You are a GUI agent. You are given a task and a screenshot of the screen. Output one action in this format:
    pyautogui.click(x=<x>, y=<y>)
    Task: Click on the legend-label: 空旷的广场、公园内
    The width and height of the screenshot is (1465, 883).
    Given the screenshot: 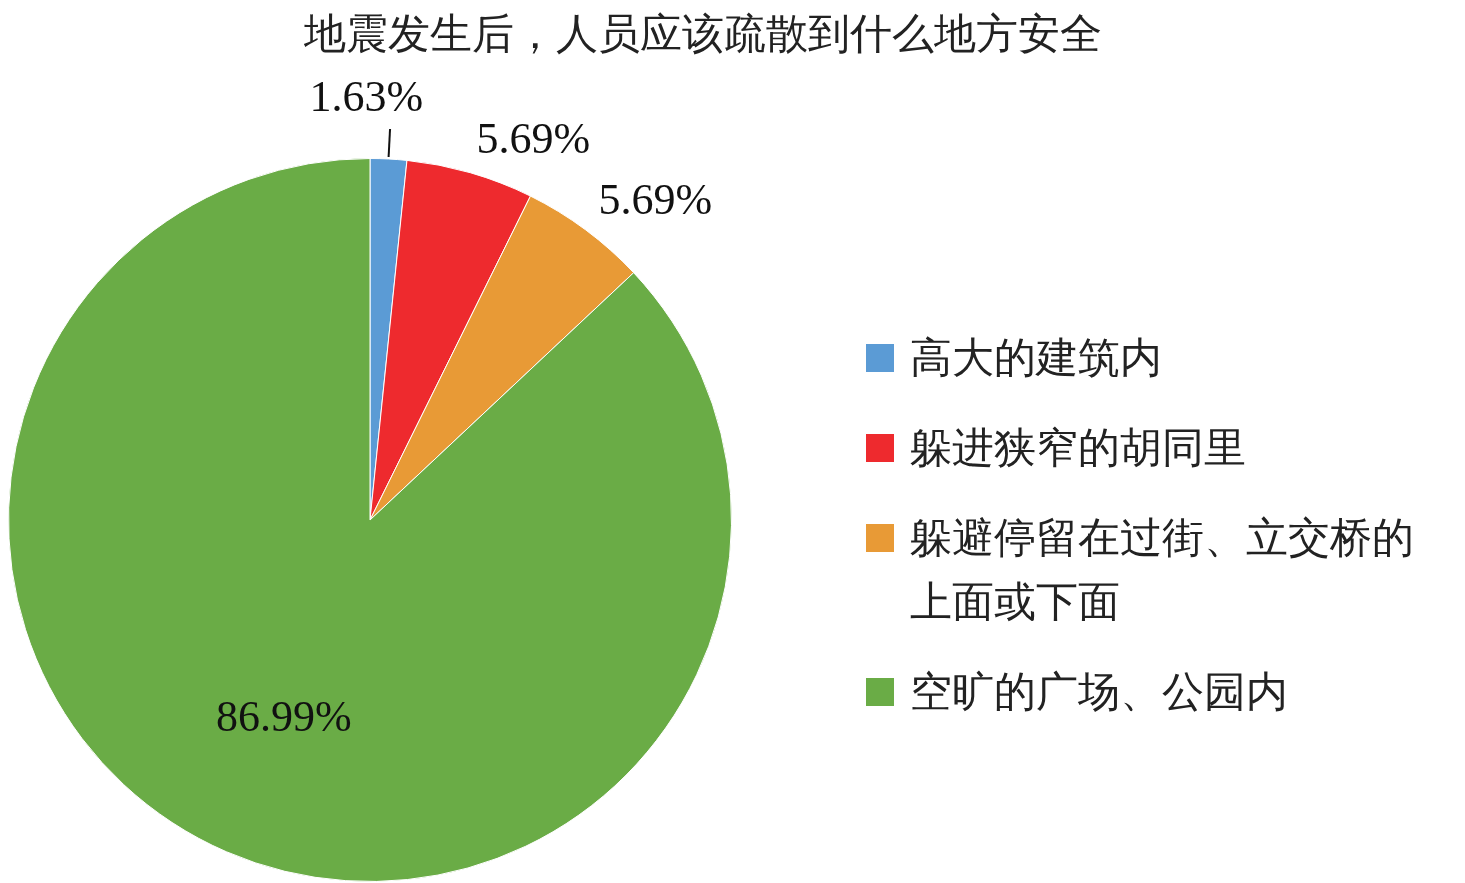 What is the action you would take?
    pyautogui.click(x=1099, y=692)
    